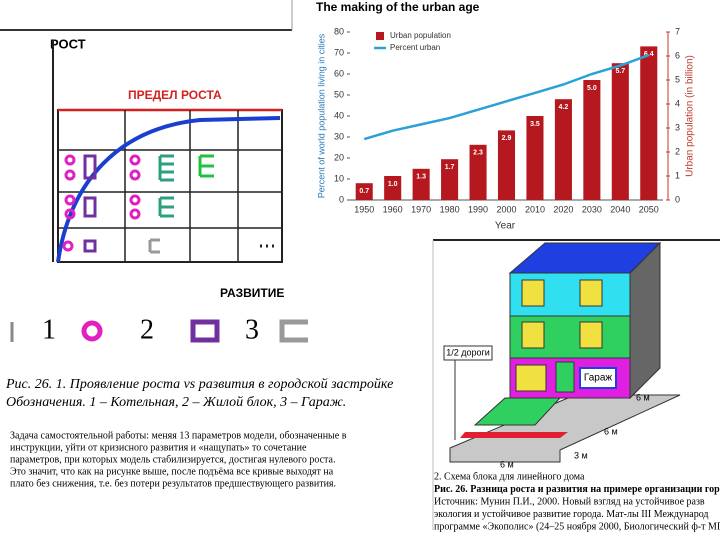 The width and height of the screenshot is (720, 540). Describe the element at coordinates (563, 209) in the screenshot. I see `x-tick-label: 2020` at that location.